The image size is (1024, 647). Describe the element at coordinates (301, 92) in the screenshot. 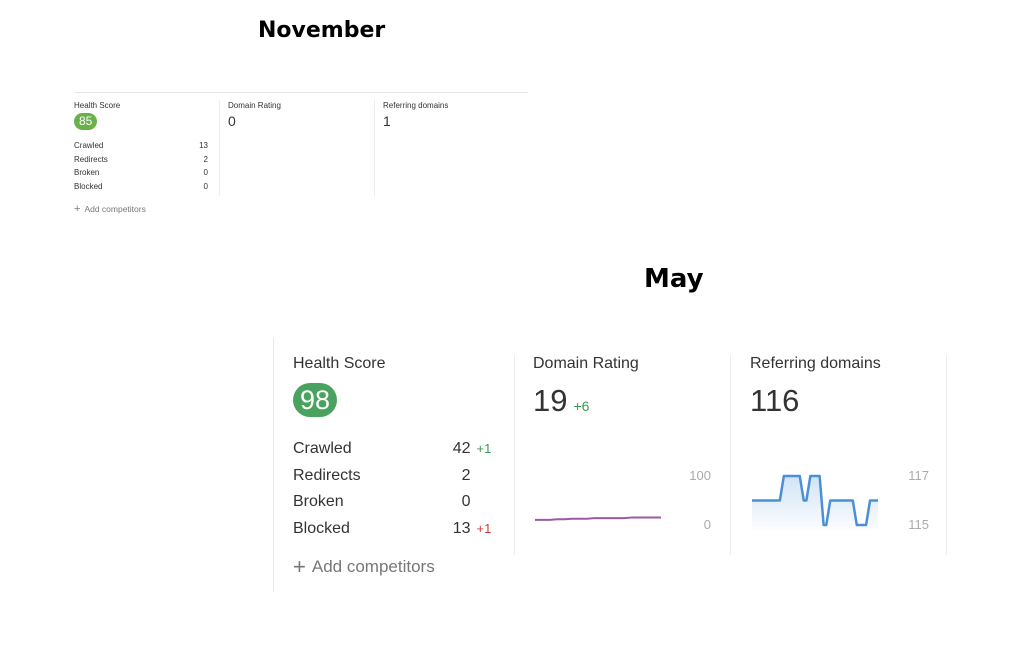

I see `panel-top-divider` at that location.